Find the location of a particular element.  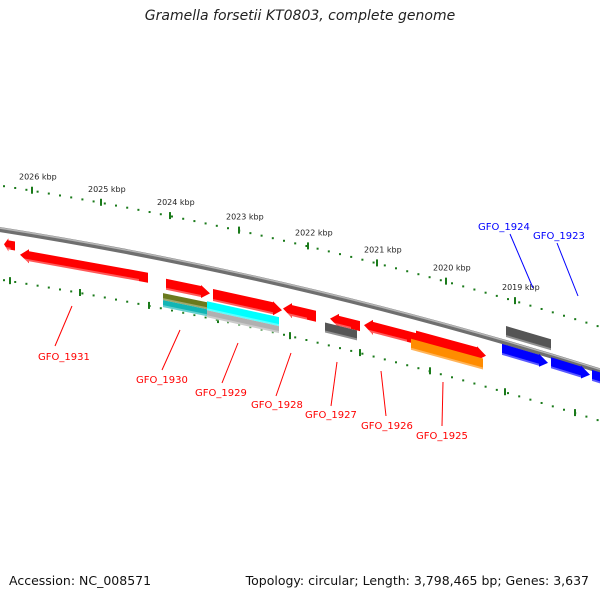

feature-gray-band-right-shade is located at coordinates (528, 343).